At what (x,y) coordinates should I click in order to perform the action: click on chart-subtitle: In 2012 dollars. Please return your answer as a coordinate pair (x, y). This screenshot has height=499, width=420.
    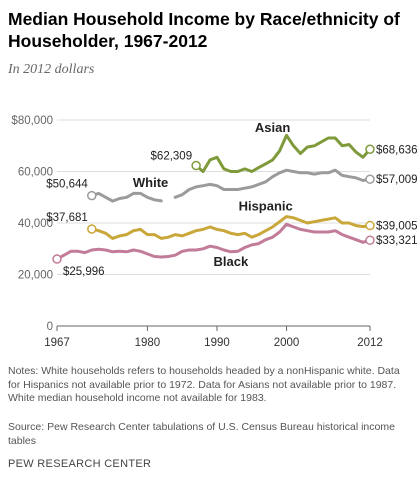
    Looking at the image, I should click on (51, 69).